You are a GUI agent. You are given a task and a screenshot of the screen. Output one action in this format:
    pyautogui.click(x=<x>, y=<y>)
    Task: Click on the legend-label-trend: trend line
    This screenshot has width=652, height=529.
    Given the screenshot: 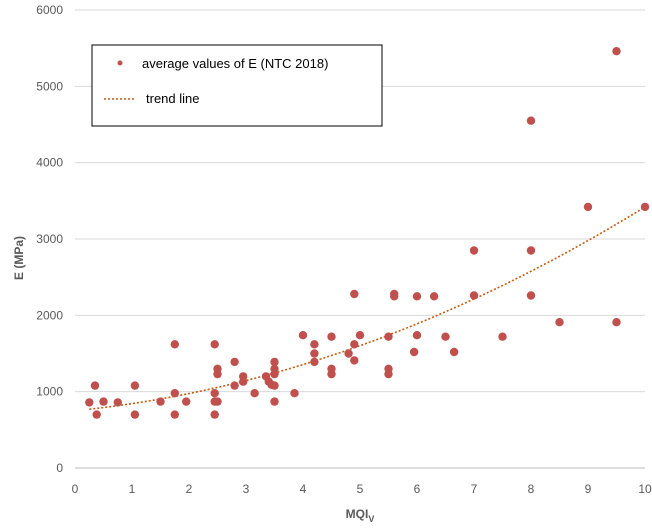 What is the action you would take?
    pyautogui.click(x=172, y=98)
    